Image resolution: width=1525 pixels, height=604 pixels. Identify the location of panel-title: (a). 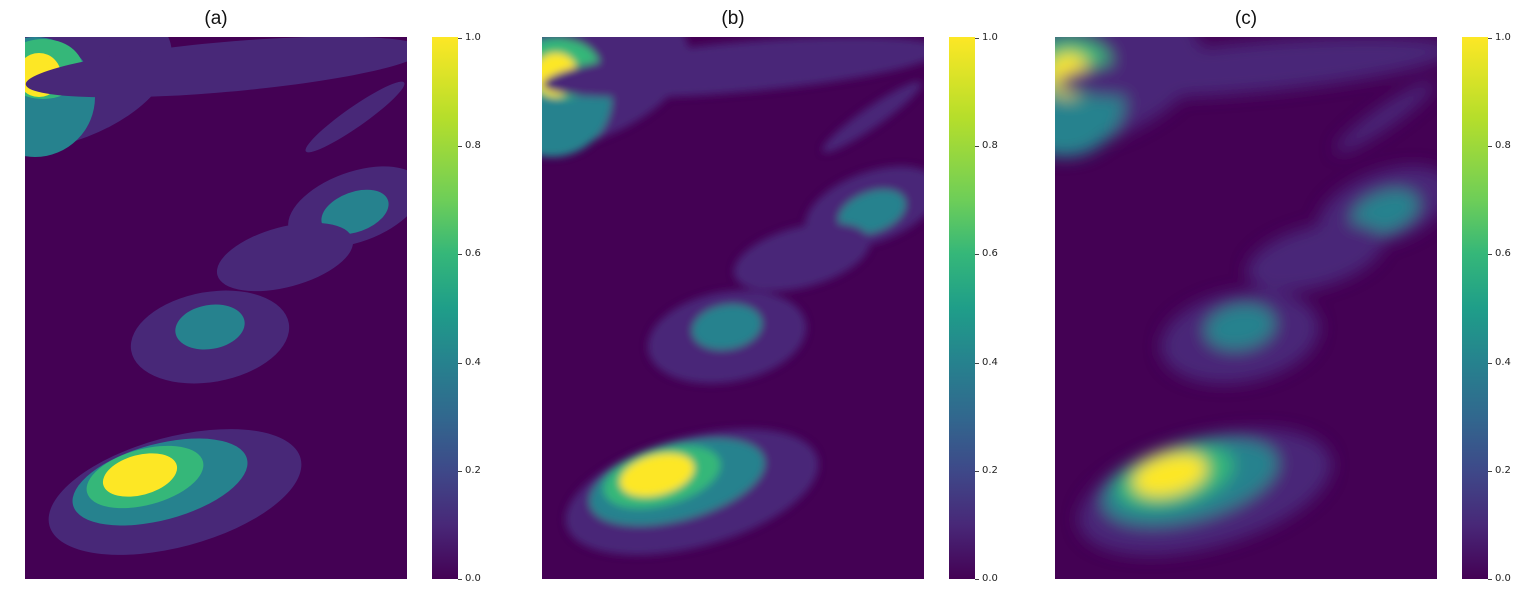
(216, 18).